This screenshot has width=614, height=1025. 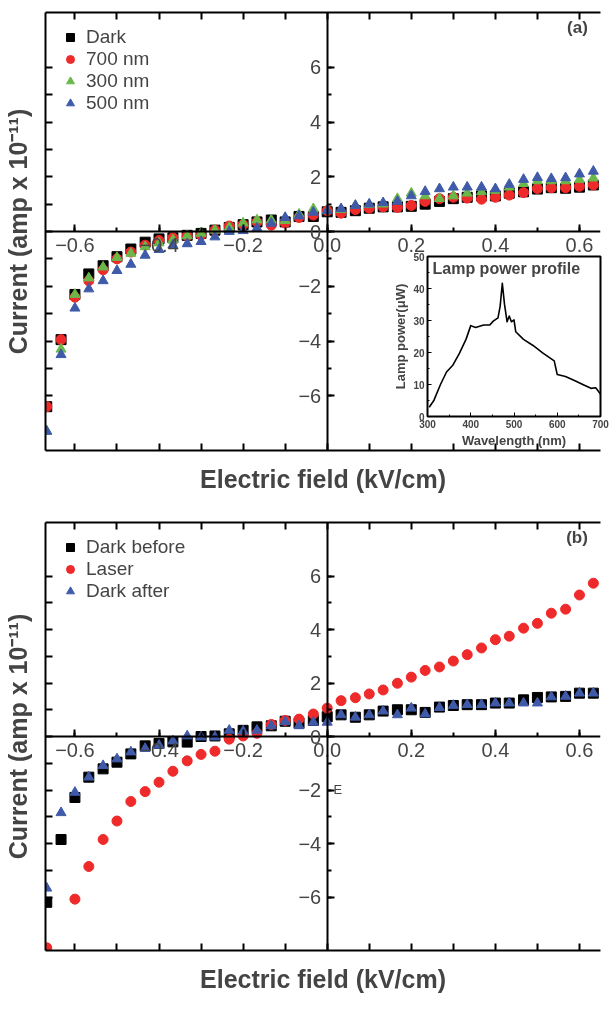 What do you see at coordinates (338, 789) in the screenshot?
I see `annotation: E` at bounding box center [338, 789].